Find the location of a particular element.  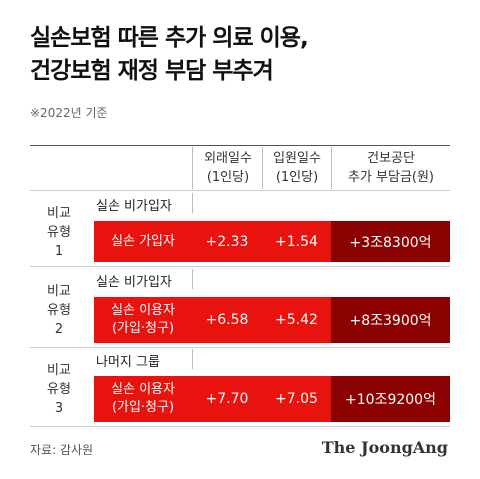

group-2-inpatient: +5.42 is located at coordinates (296, 320).